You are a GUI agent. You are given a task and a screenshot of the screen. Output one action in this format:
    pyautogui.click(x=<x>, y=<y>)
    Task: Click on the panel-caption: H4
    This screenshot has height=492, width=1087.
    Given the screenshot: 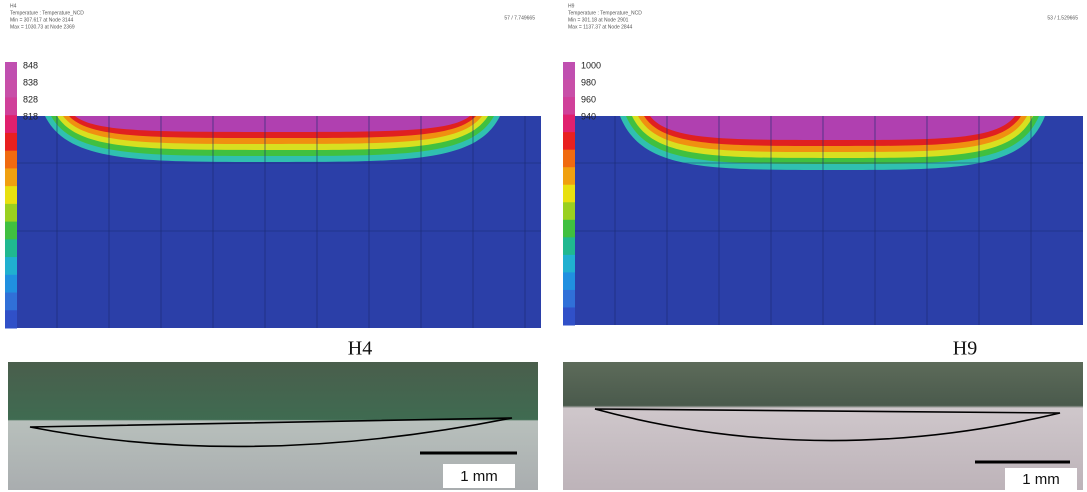 What is the action you would take?
    pyautogui.click(x=360, y=349)
    